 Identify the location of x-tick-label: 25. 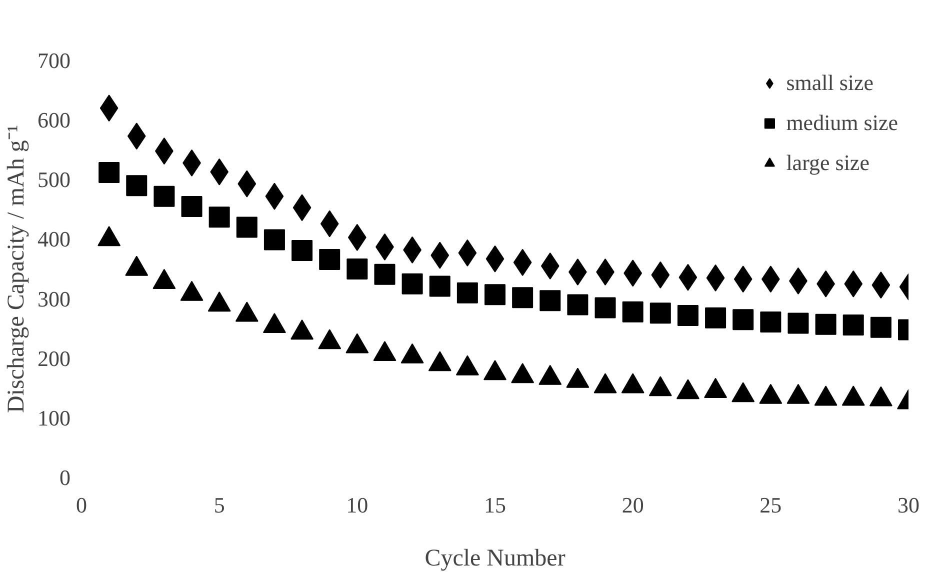
(771, 505).